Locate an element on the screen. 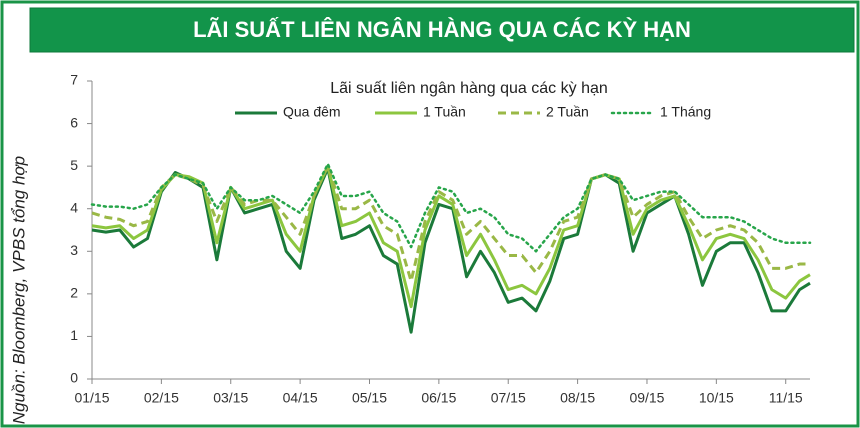  legend-label: Qua đêm is located at coordinates (312, 112).